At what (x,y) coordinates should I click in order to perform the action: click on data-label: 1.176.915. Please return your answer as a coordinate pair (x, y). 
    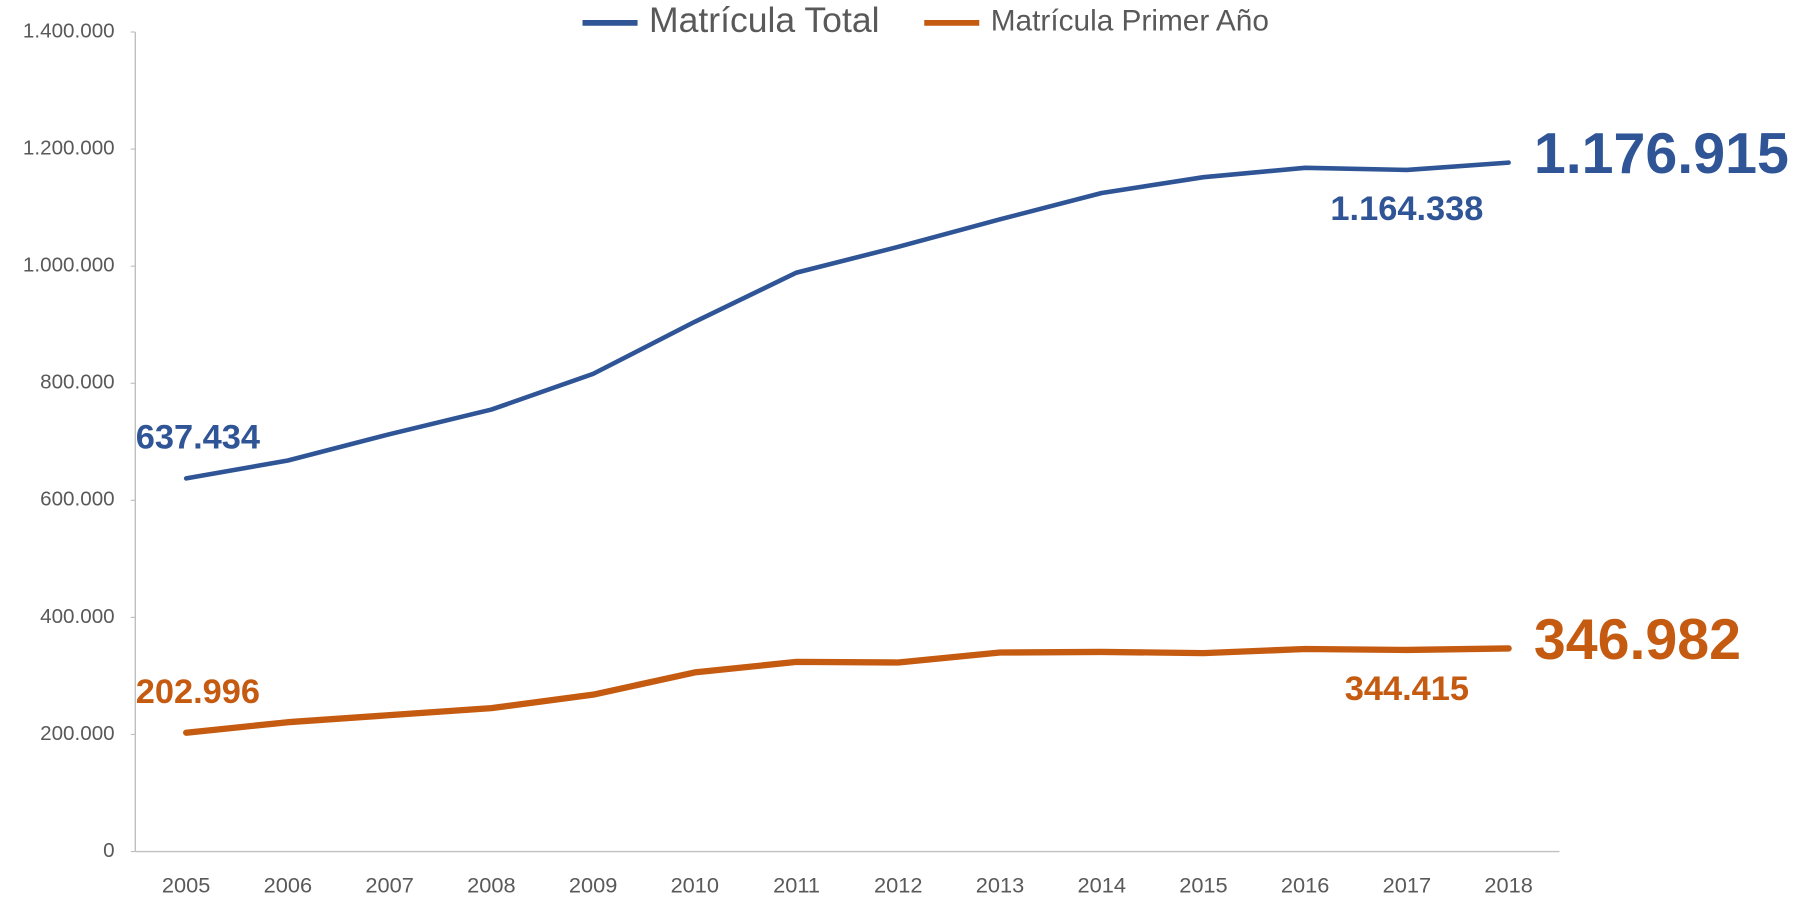
    Looking at the image, I should click on (1661, 154).